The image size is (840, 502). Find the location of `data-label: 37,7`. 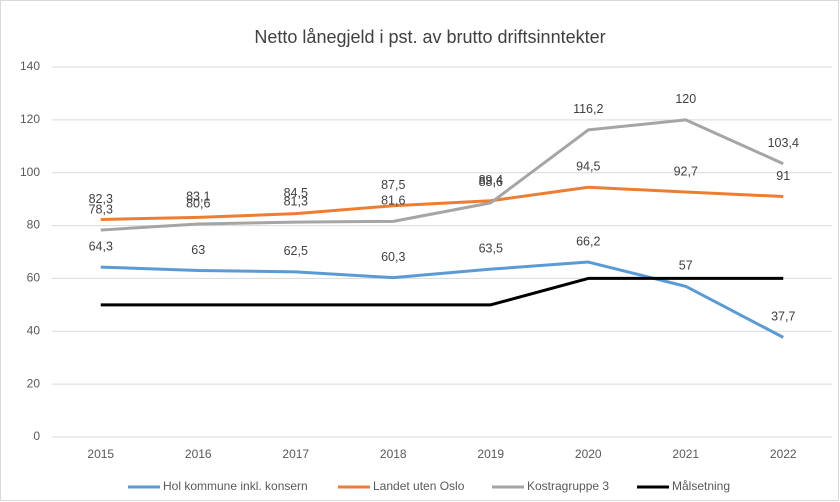

data-label: 37,7 is located at coordinates (783, 317).